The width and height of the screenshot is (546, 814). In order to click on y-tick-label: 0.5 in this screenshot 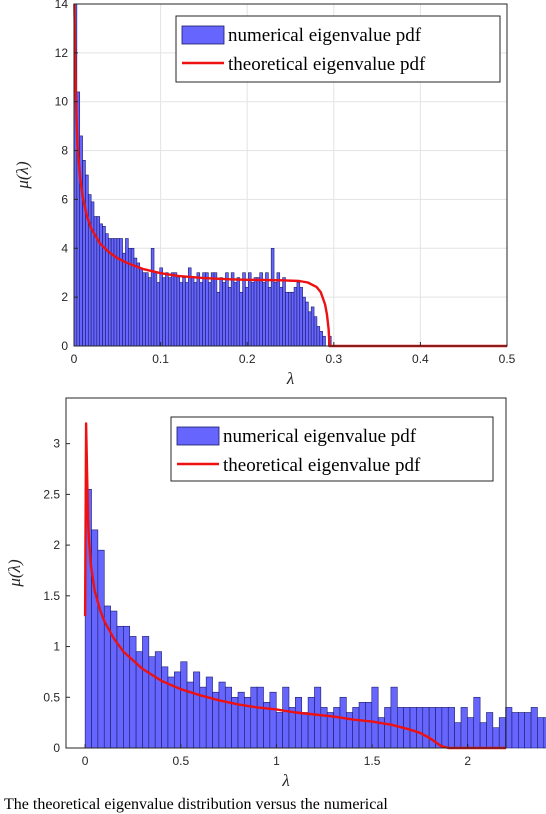, I will do `click(51, 697)`.